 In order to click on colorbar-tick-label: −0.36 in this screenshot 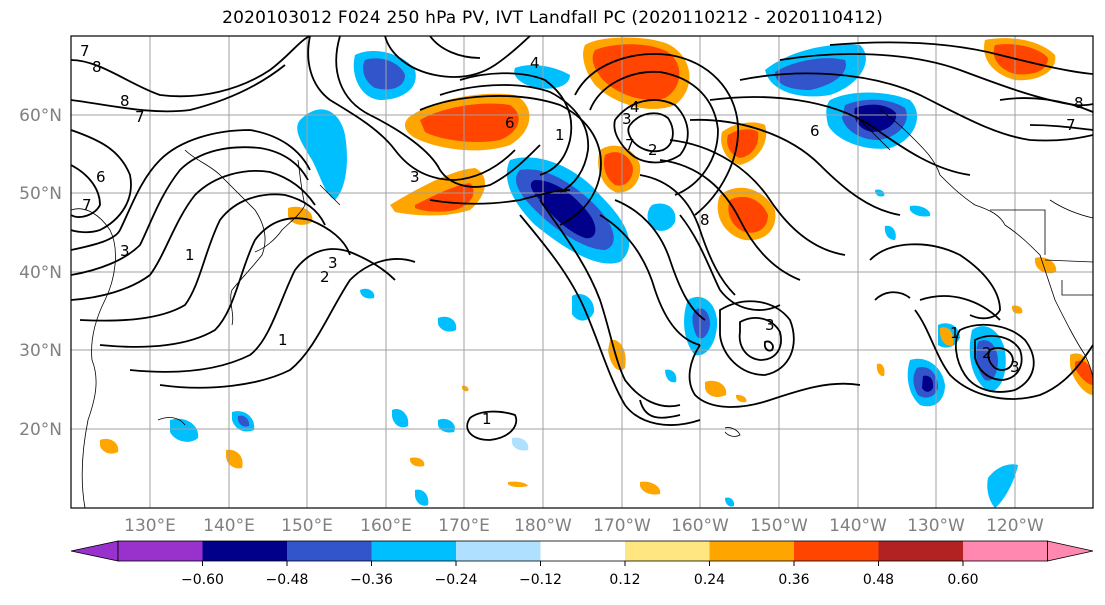, I will do `click(371, 580)`.